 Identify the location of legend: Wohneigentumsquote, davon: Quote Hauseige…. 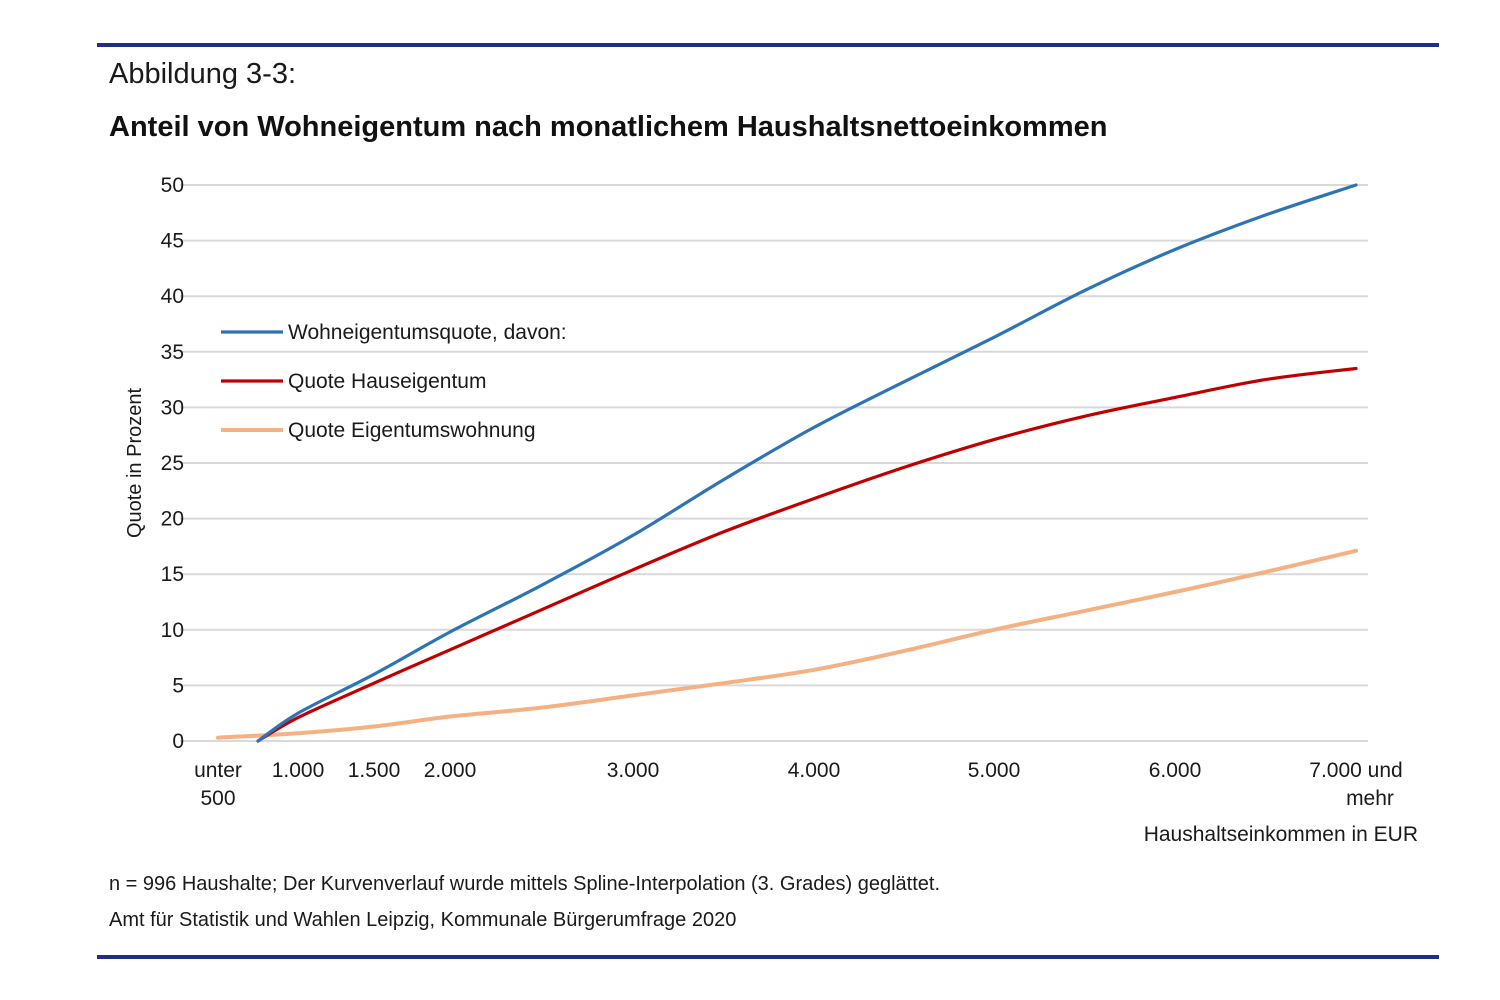
(394, 381).